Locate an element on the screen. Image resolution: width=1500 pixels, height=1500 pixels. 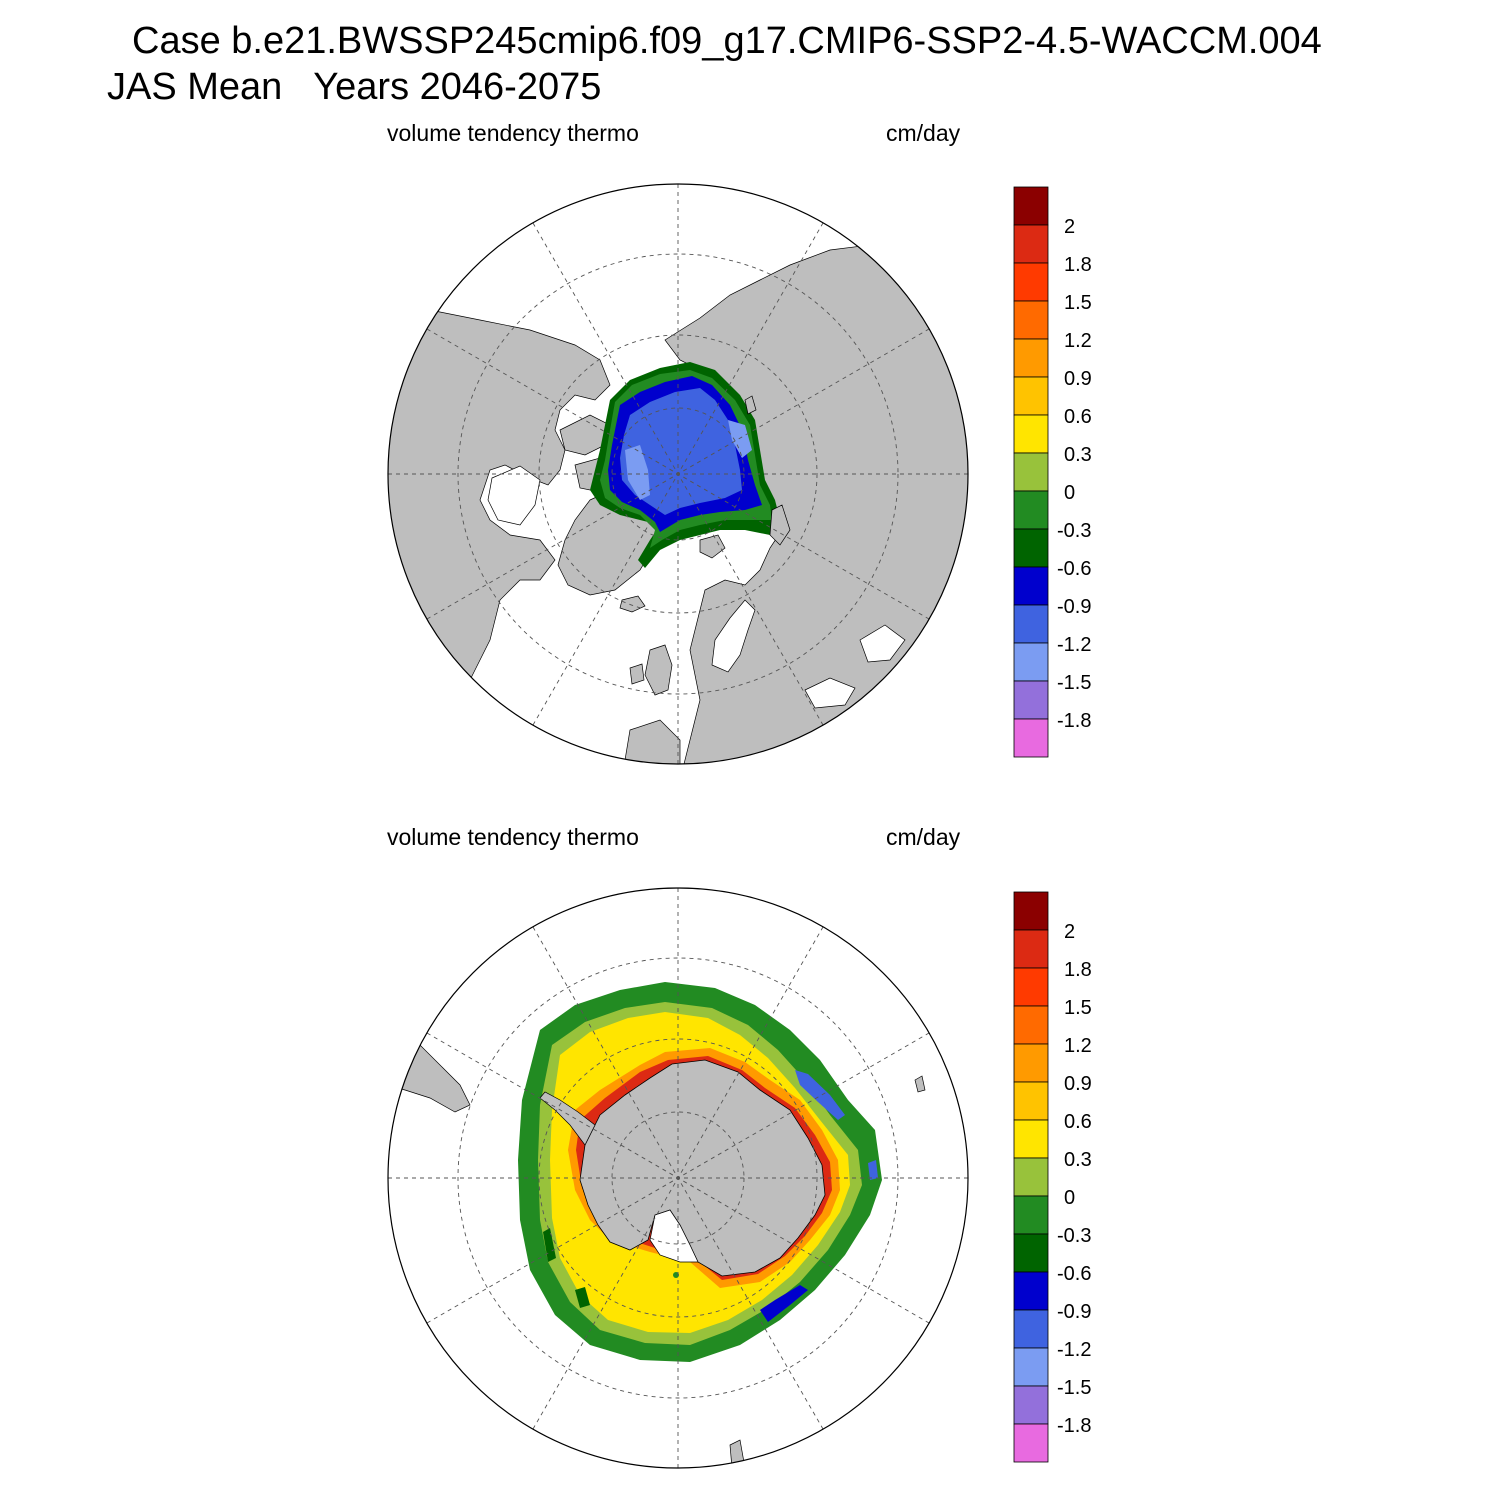
colorbar-top-tick-label: 0.3 is located at coordinates (1078, 455).